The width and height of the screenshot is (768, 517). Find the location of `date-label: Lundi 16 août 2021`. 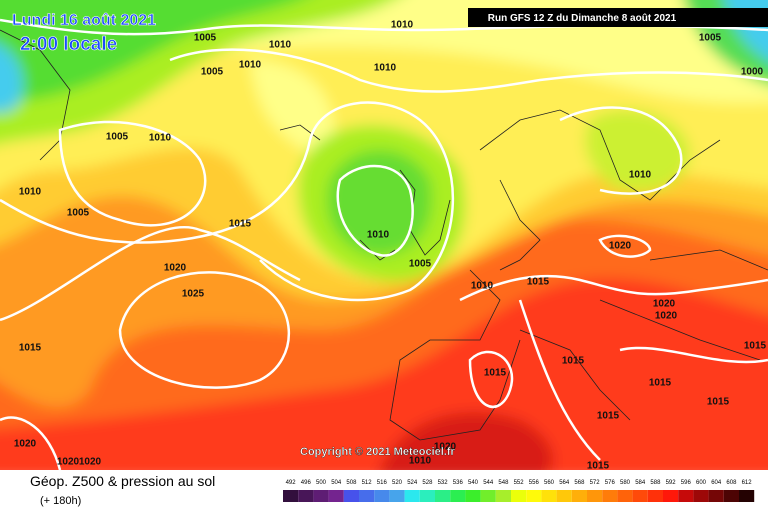

date-label: Lundi 16 août 2021 is located at coordinates (84, 20).